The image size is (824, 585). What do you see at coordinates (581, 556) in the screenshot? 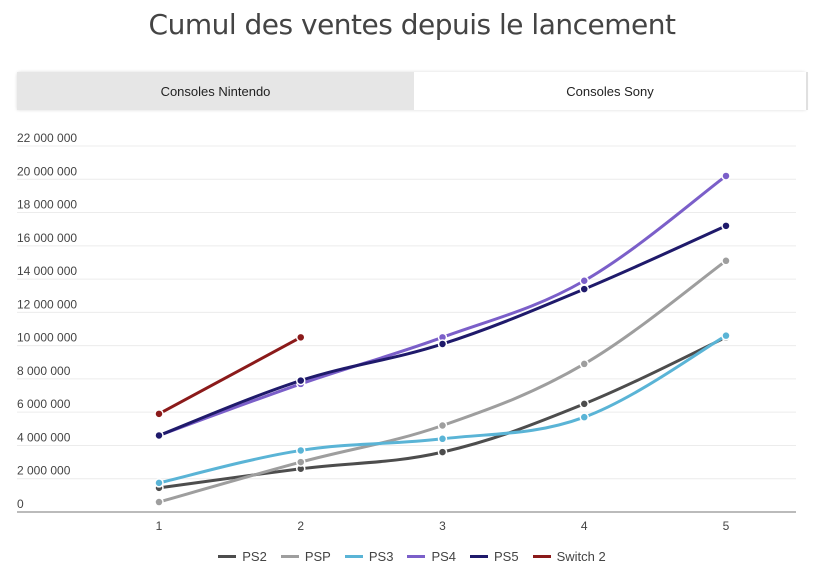
I see `legend-label: Switch 2` at bounding box center [581, 556].